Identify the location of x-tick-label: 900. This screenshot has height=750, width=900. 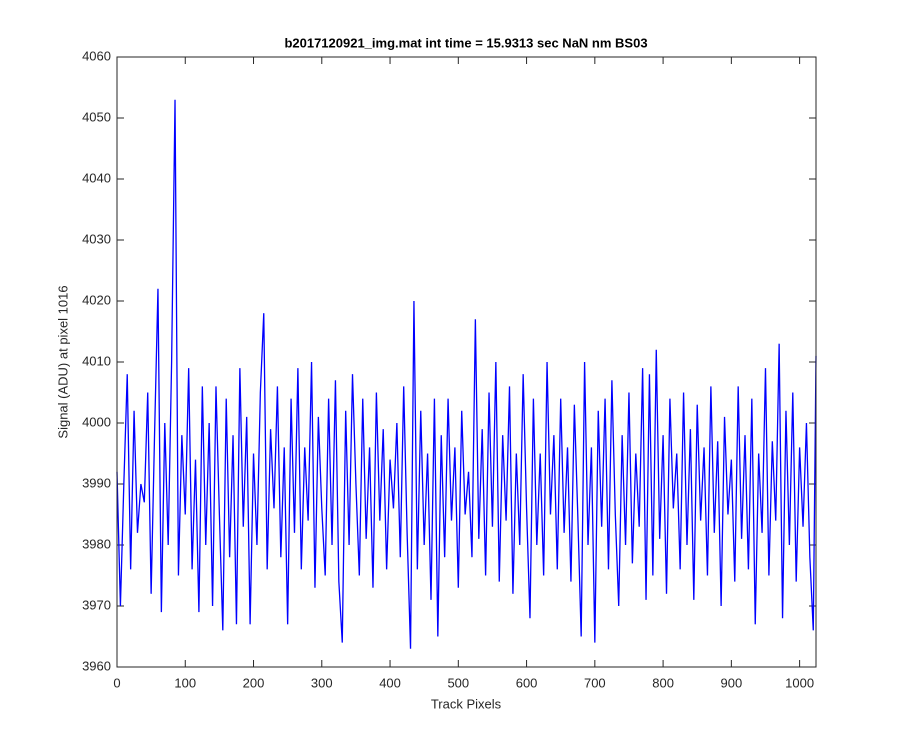
(732, 682).